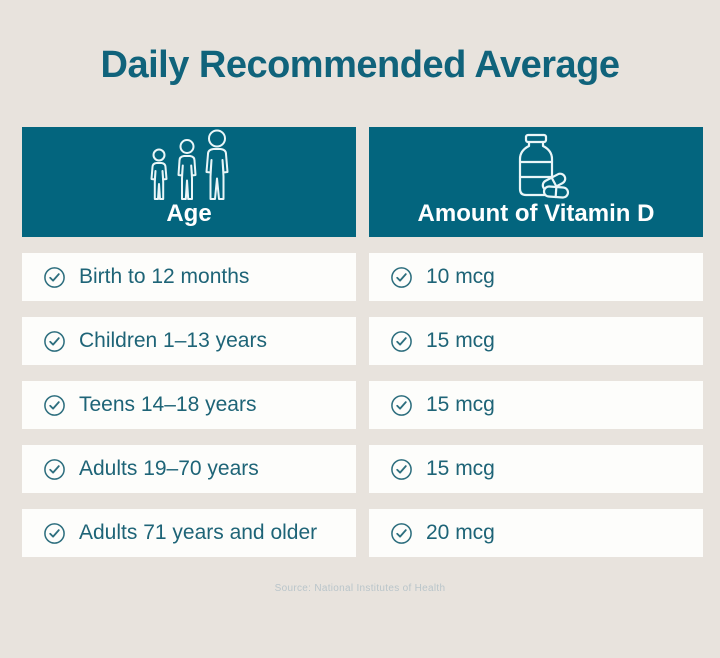 The height and width of the screenshot is (658, 720). Describe the element at coordinates (189, 162) in the screenshot. I see `people-icon` at that location.